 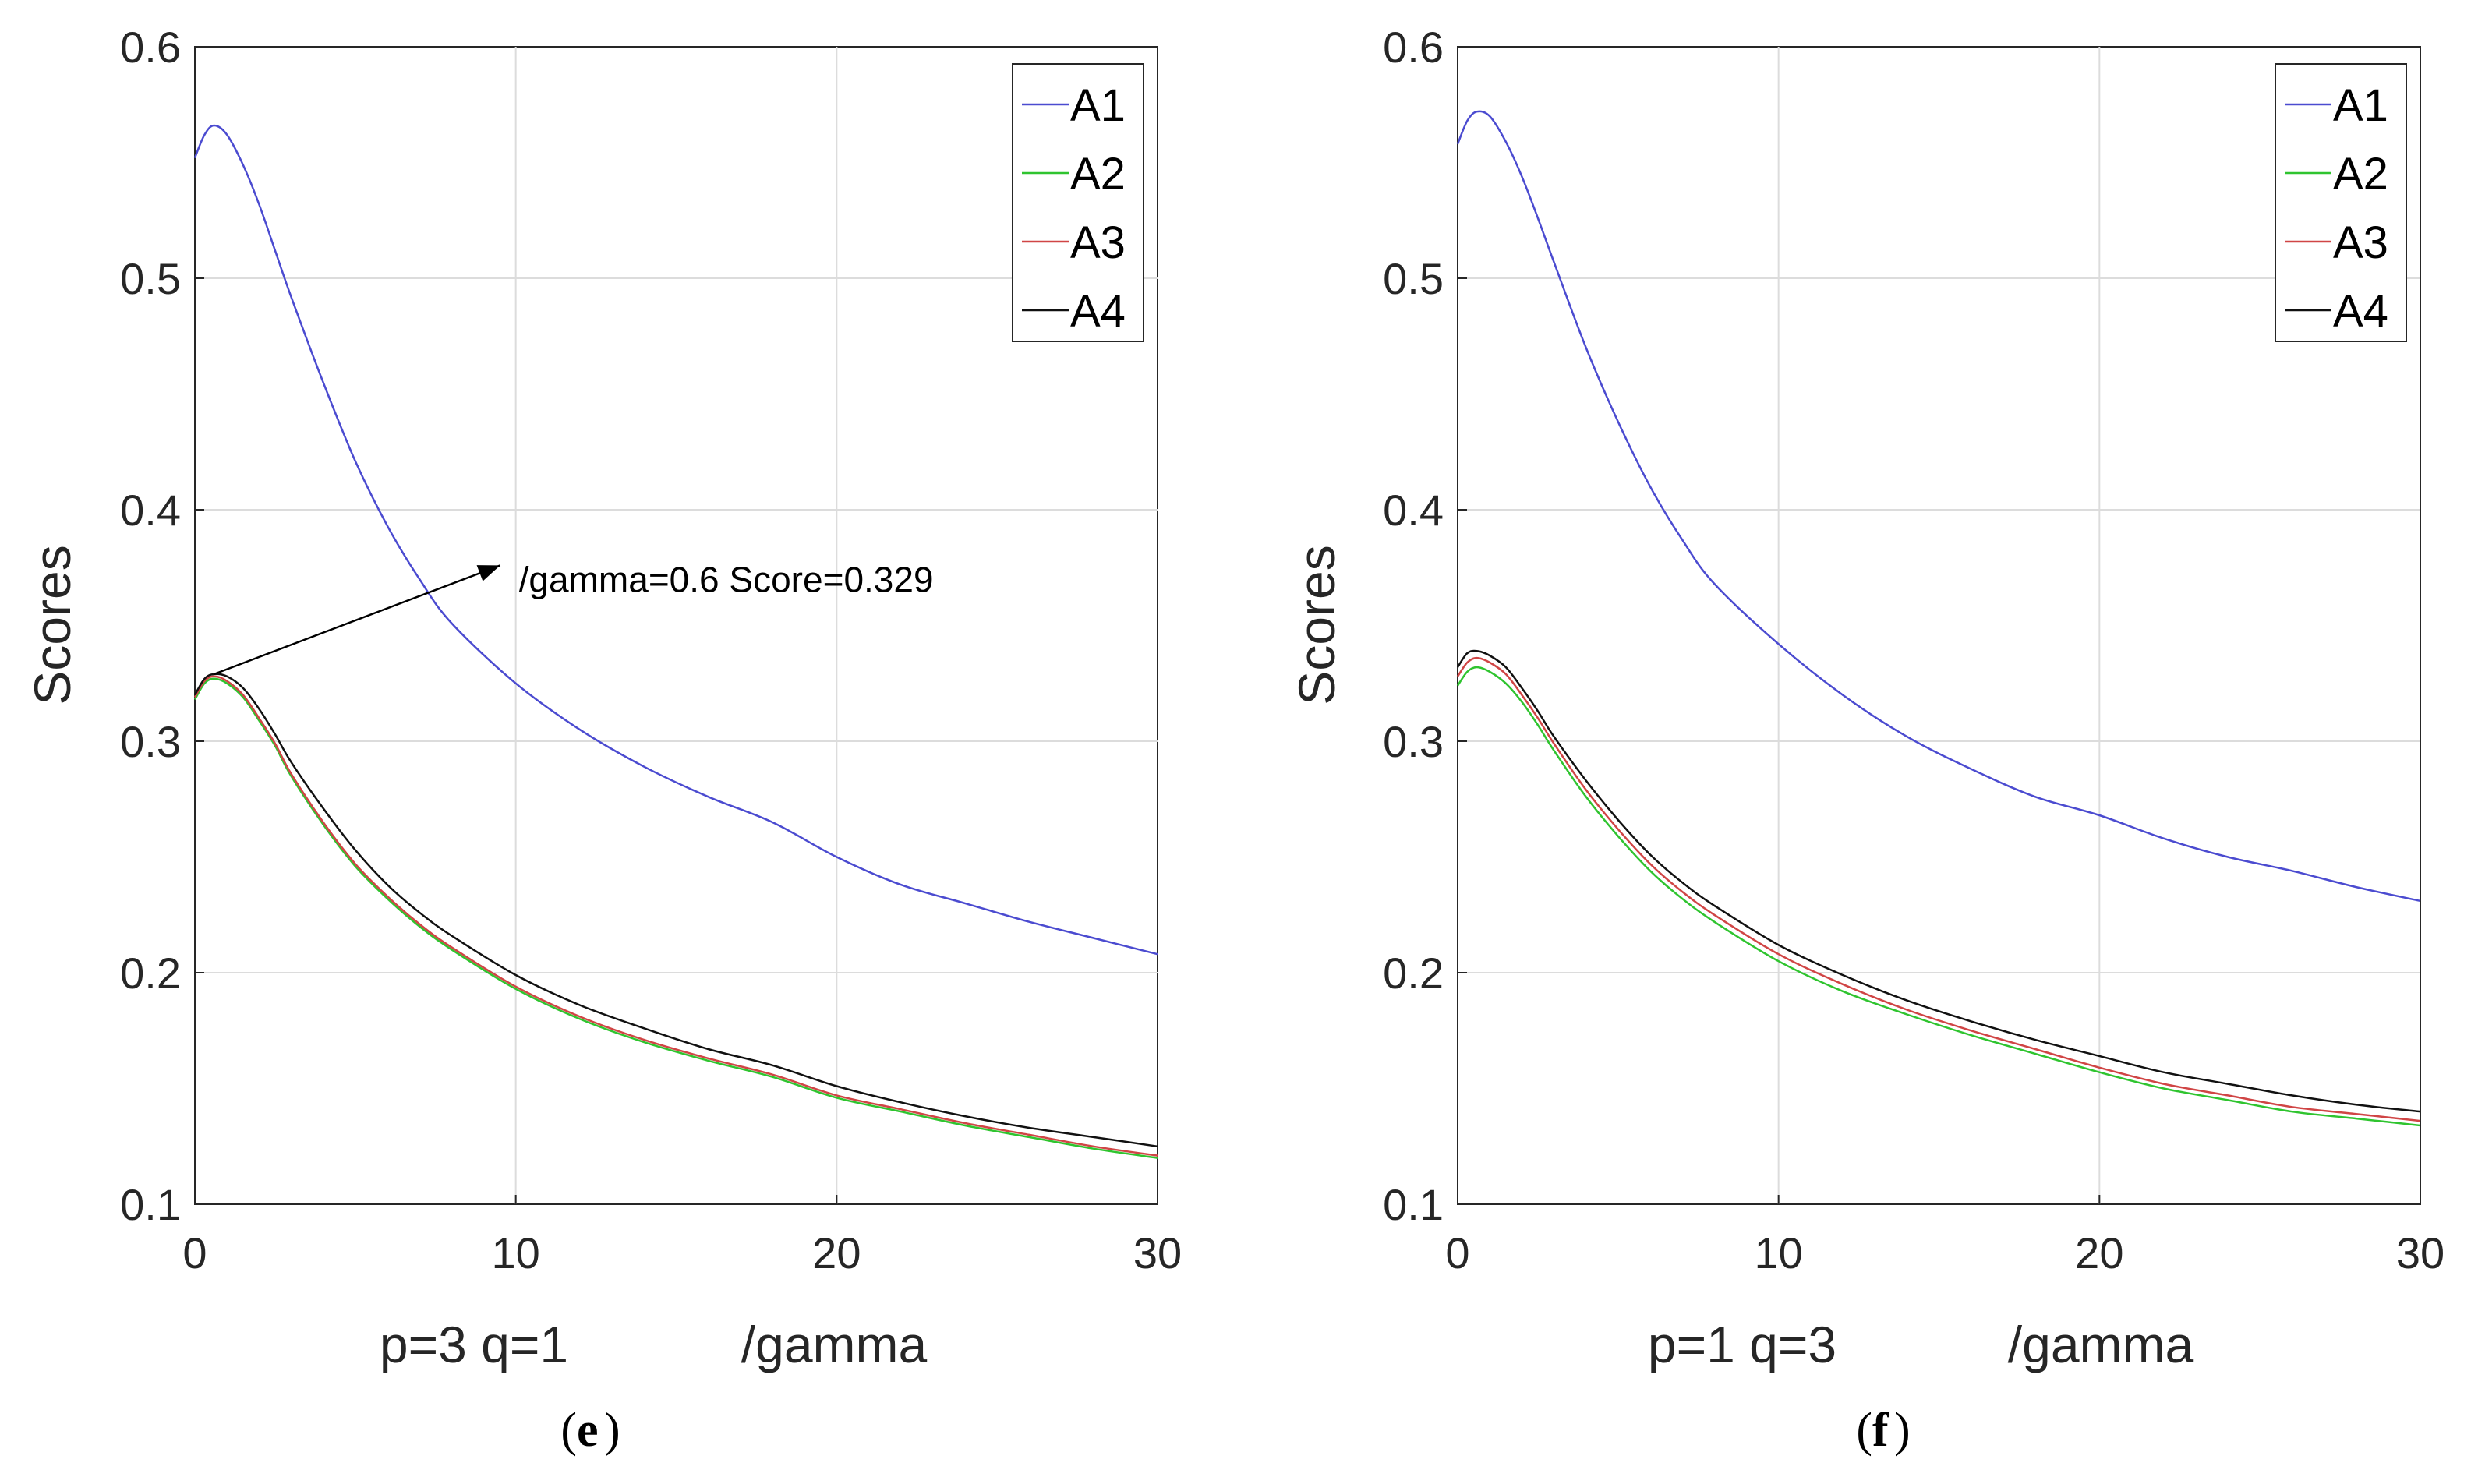 I want to click on panel-label: ( e ), so click(x=590, y=1430).